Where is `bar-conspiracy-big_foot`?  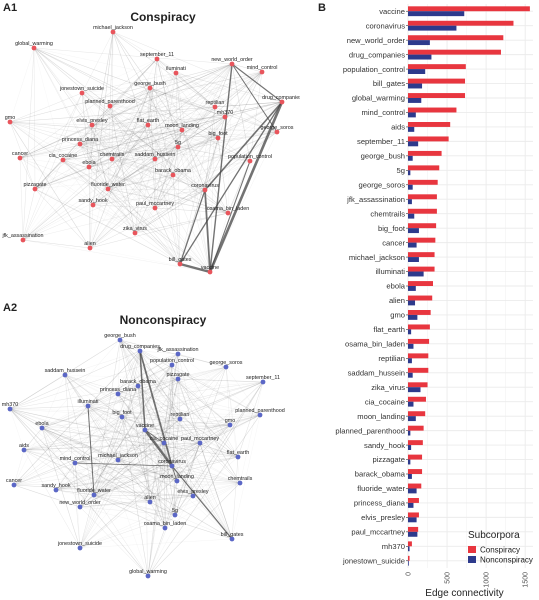 bar-conspiracy-big_foot is located at coordinates (422, 226).